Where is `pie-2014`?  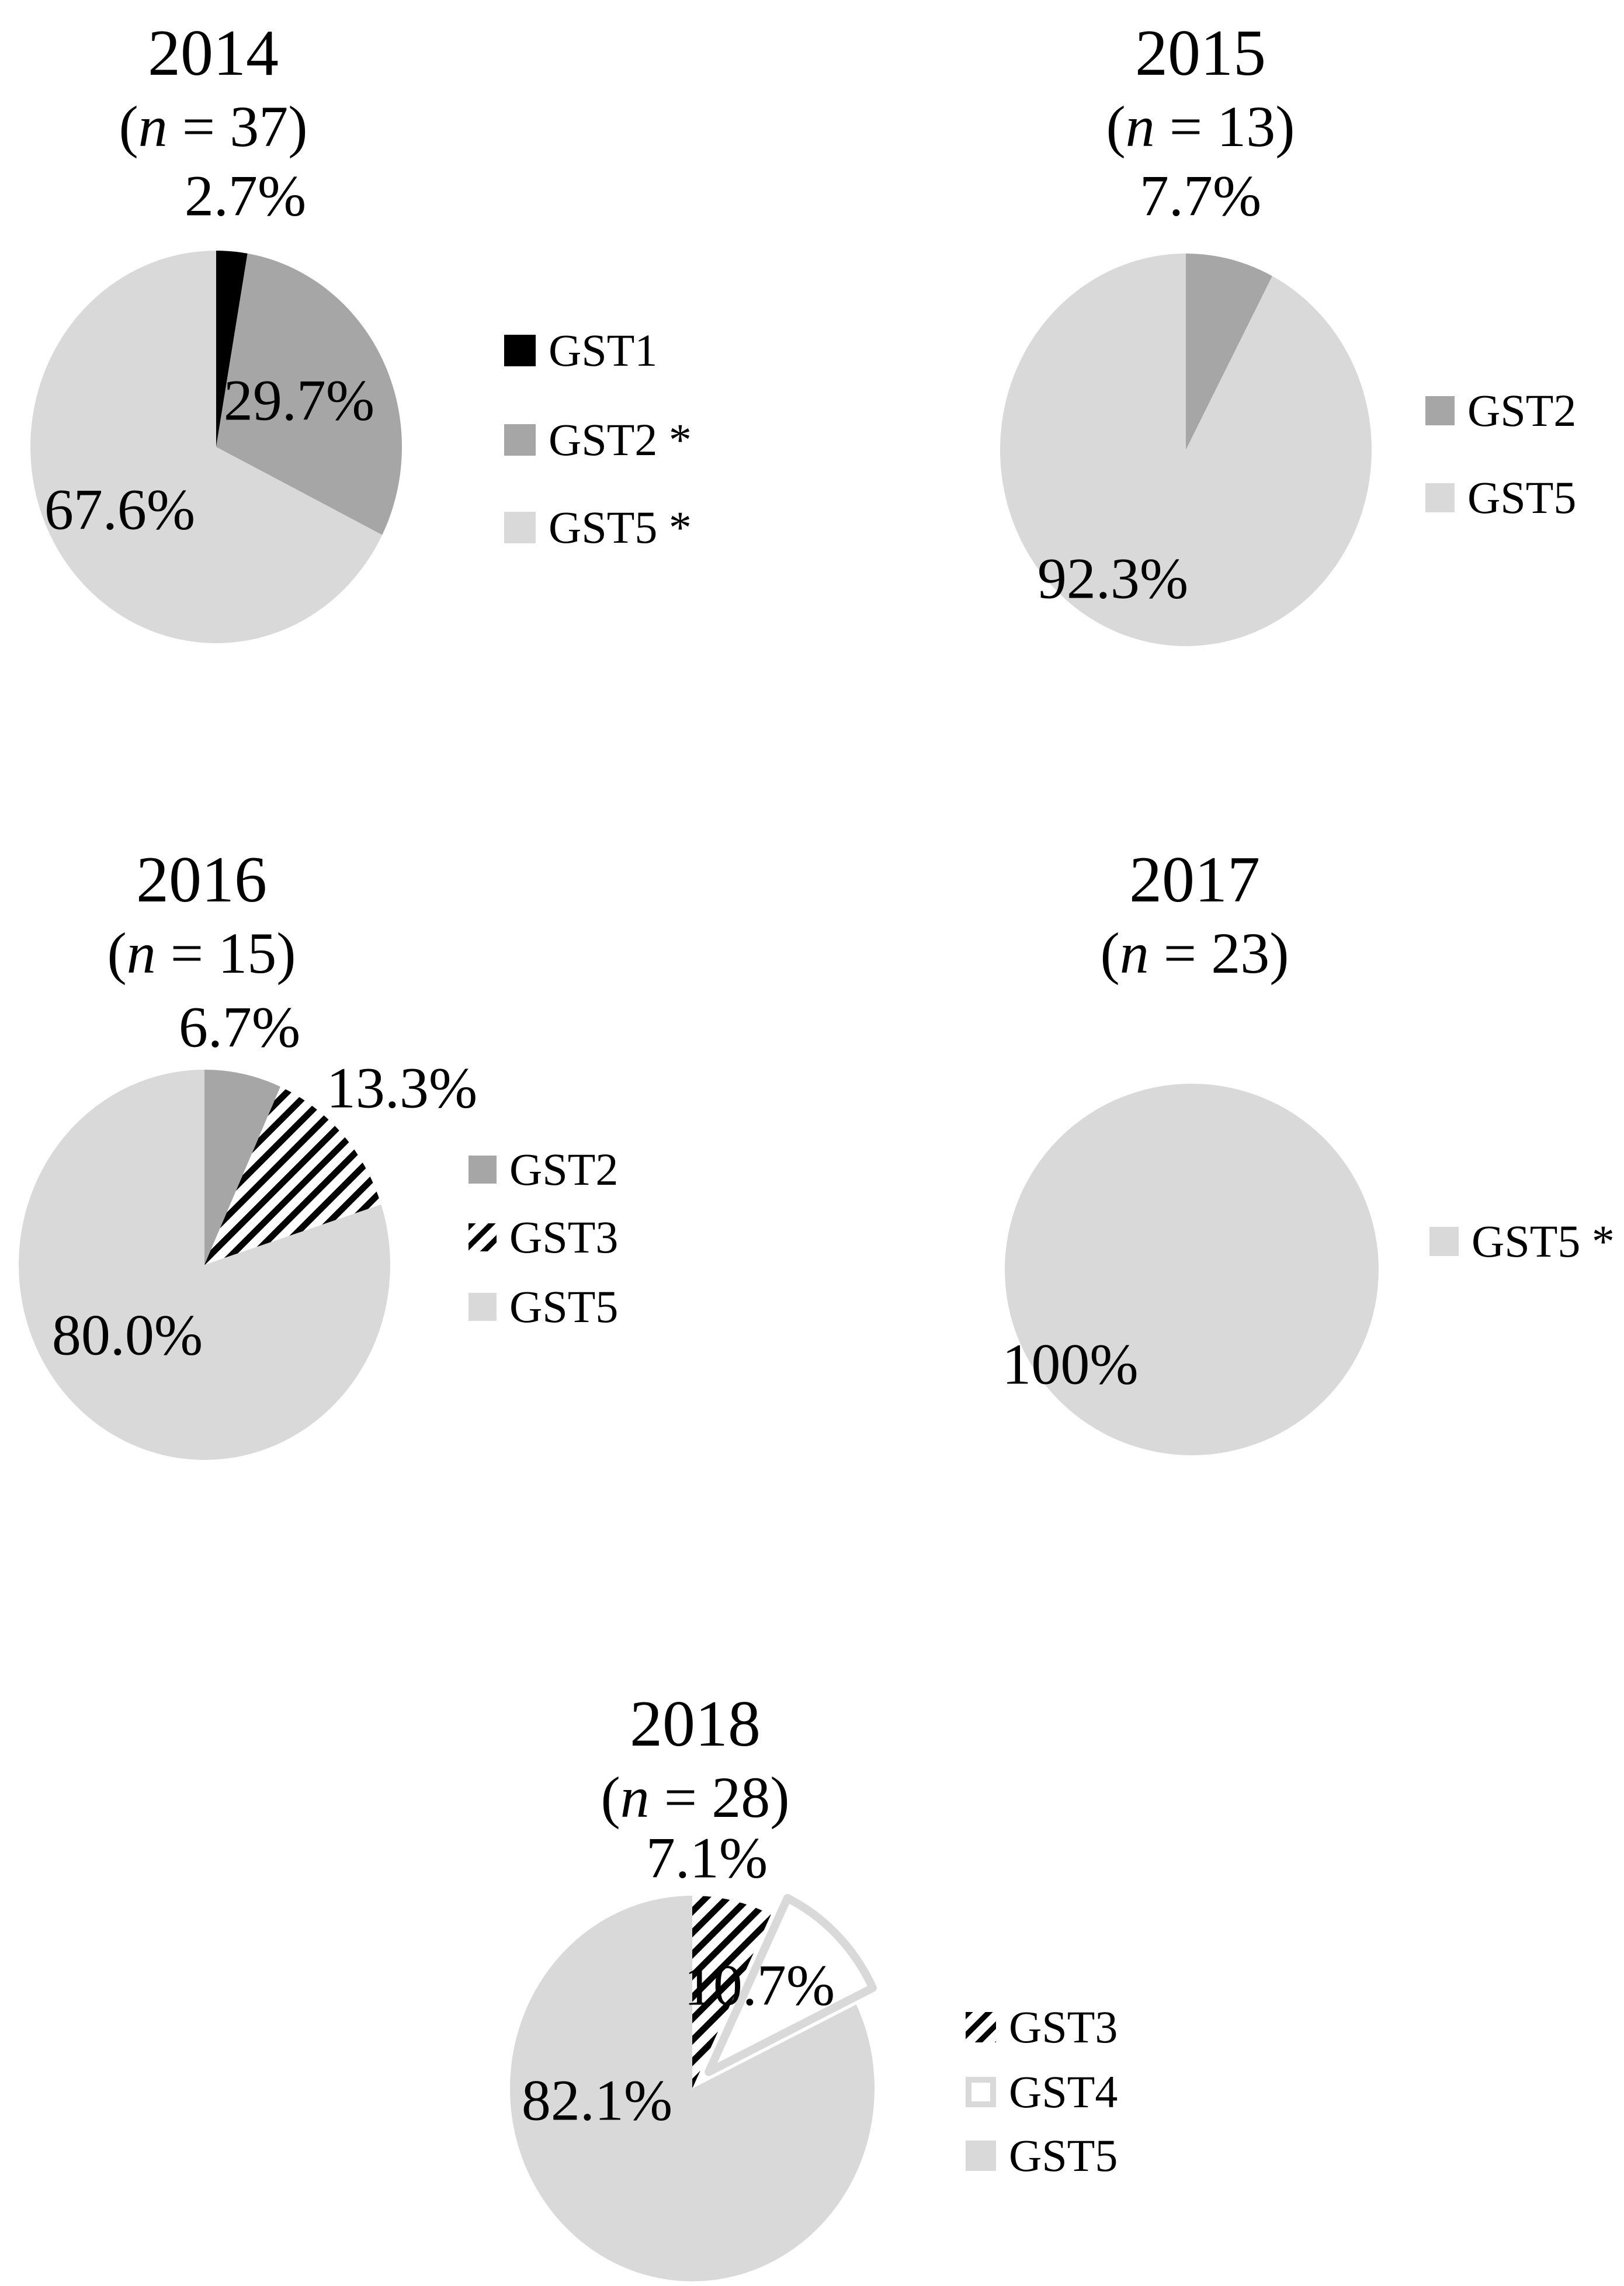
pie-2014 is located at coordinates (216, 447).